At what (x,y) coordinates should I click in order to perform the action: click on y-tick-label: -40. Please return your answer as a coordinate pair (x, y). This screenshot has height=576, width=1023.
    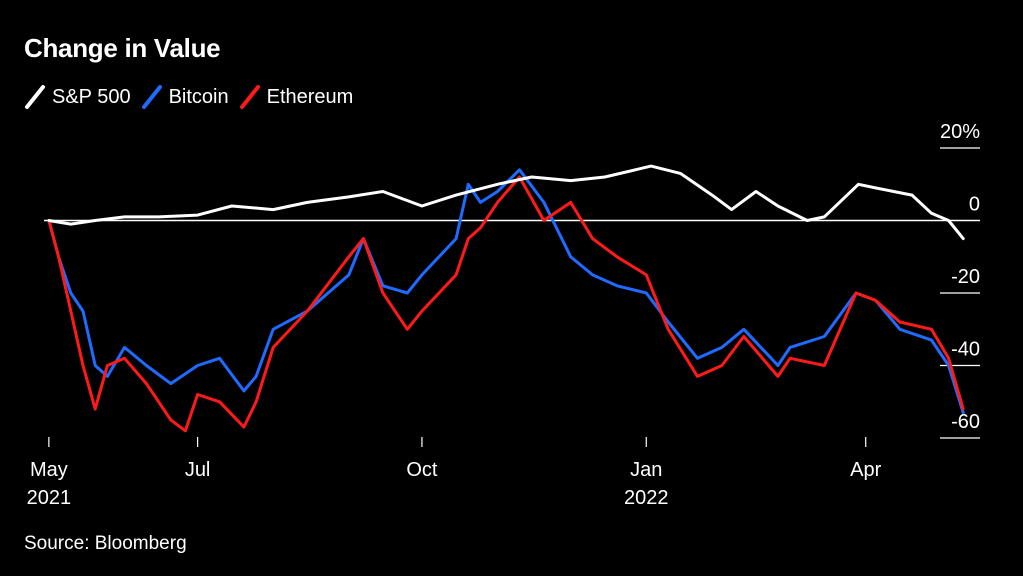
    Looking at the image, I should click on (965, 350).